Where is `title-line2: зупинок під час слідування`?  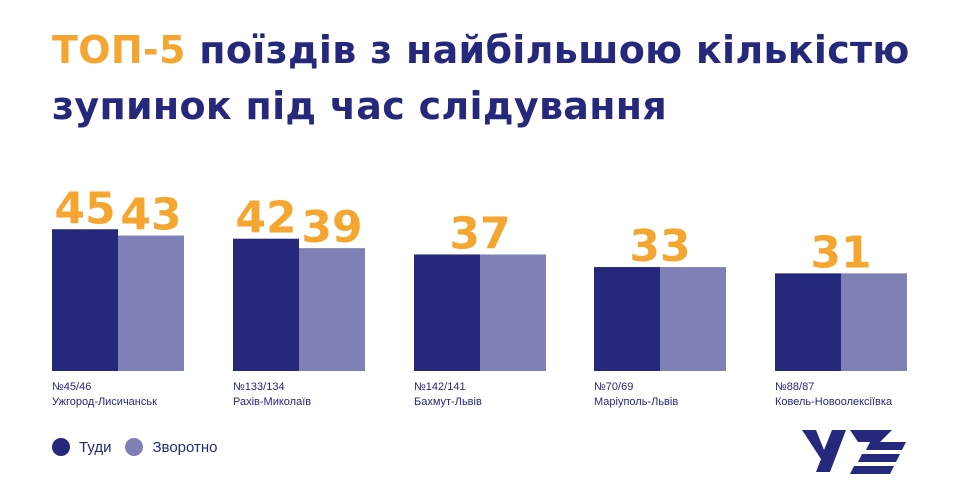 title-line2: зупинок під час слідування is located at coordinates (360, 106).